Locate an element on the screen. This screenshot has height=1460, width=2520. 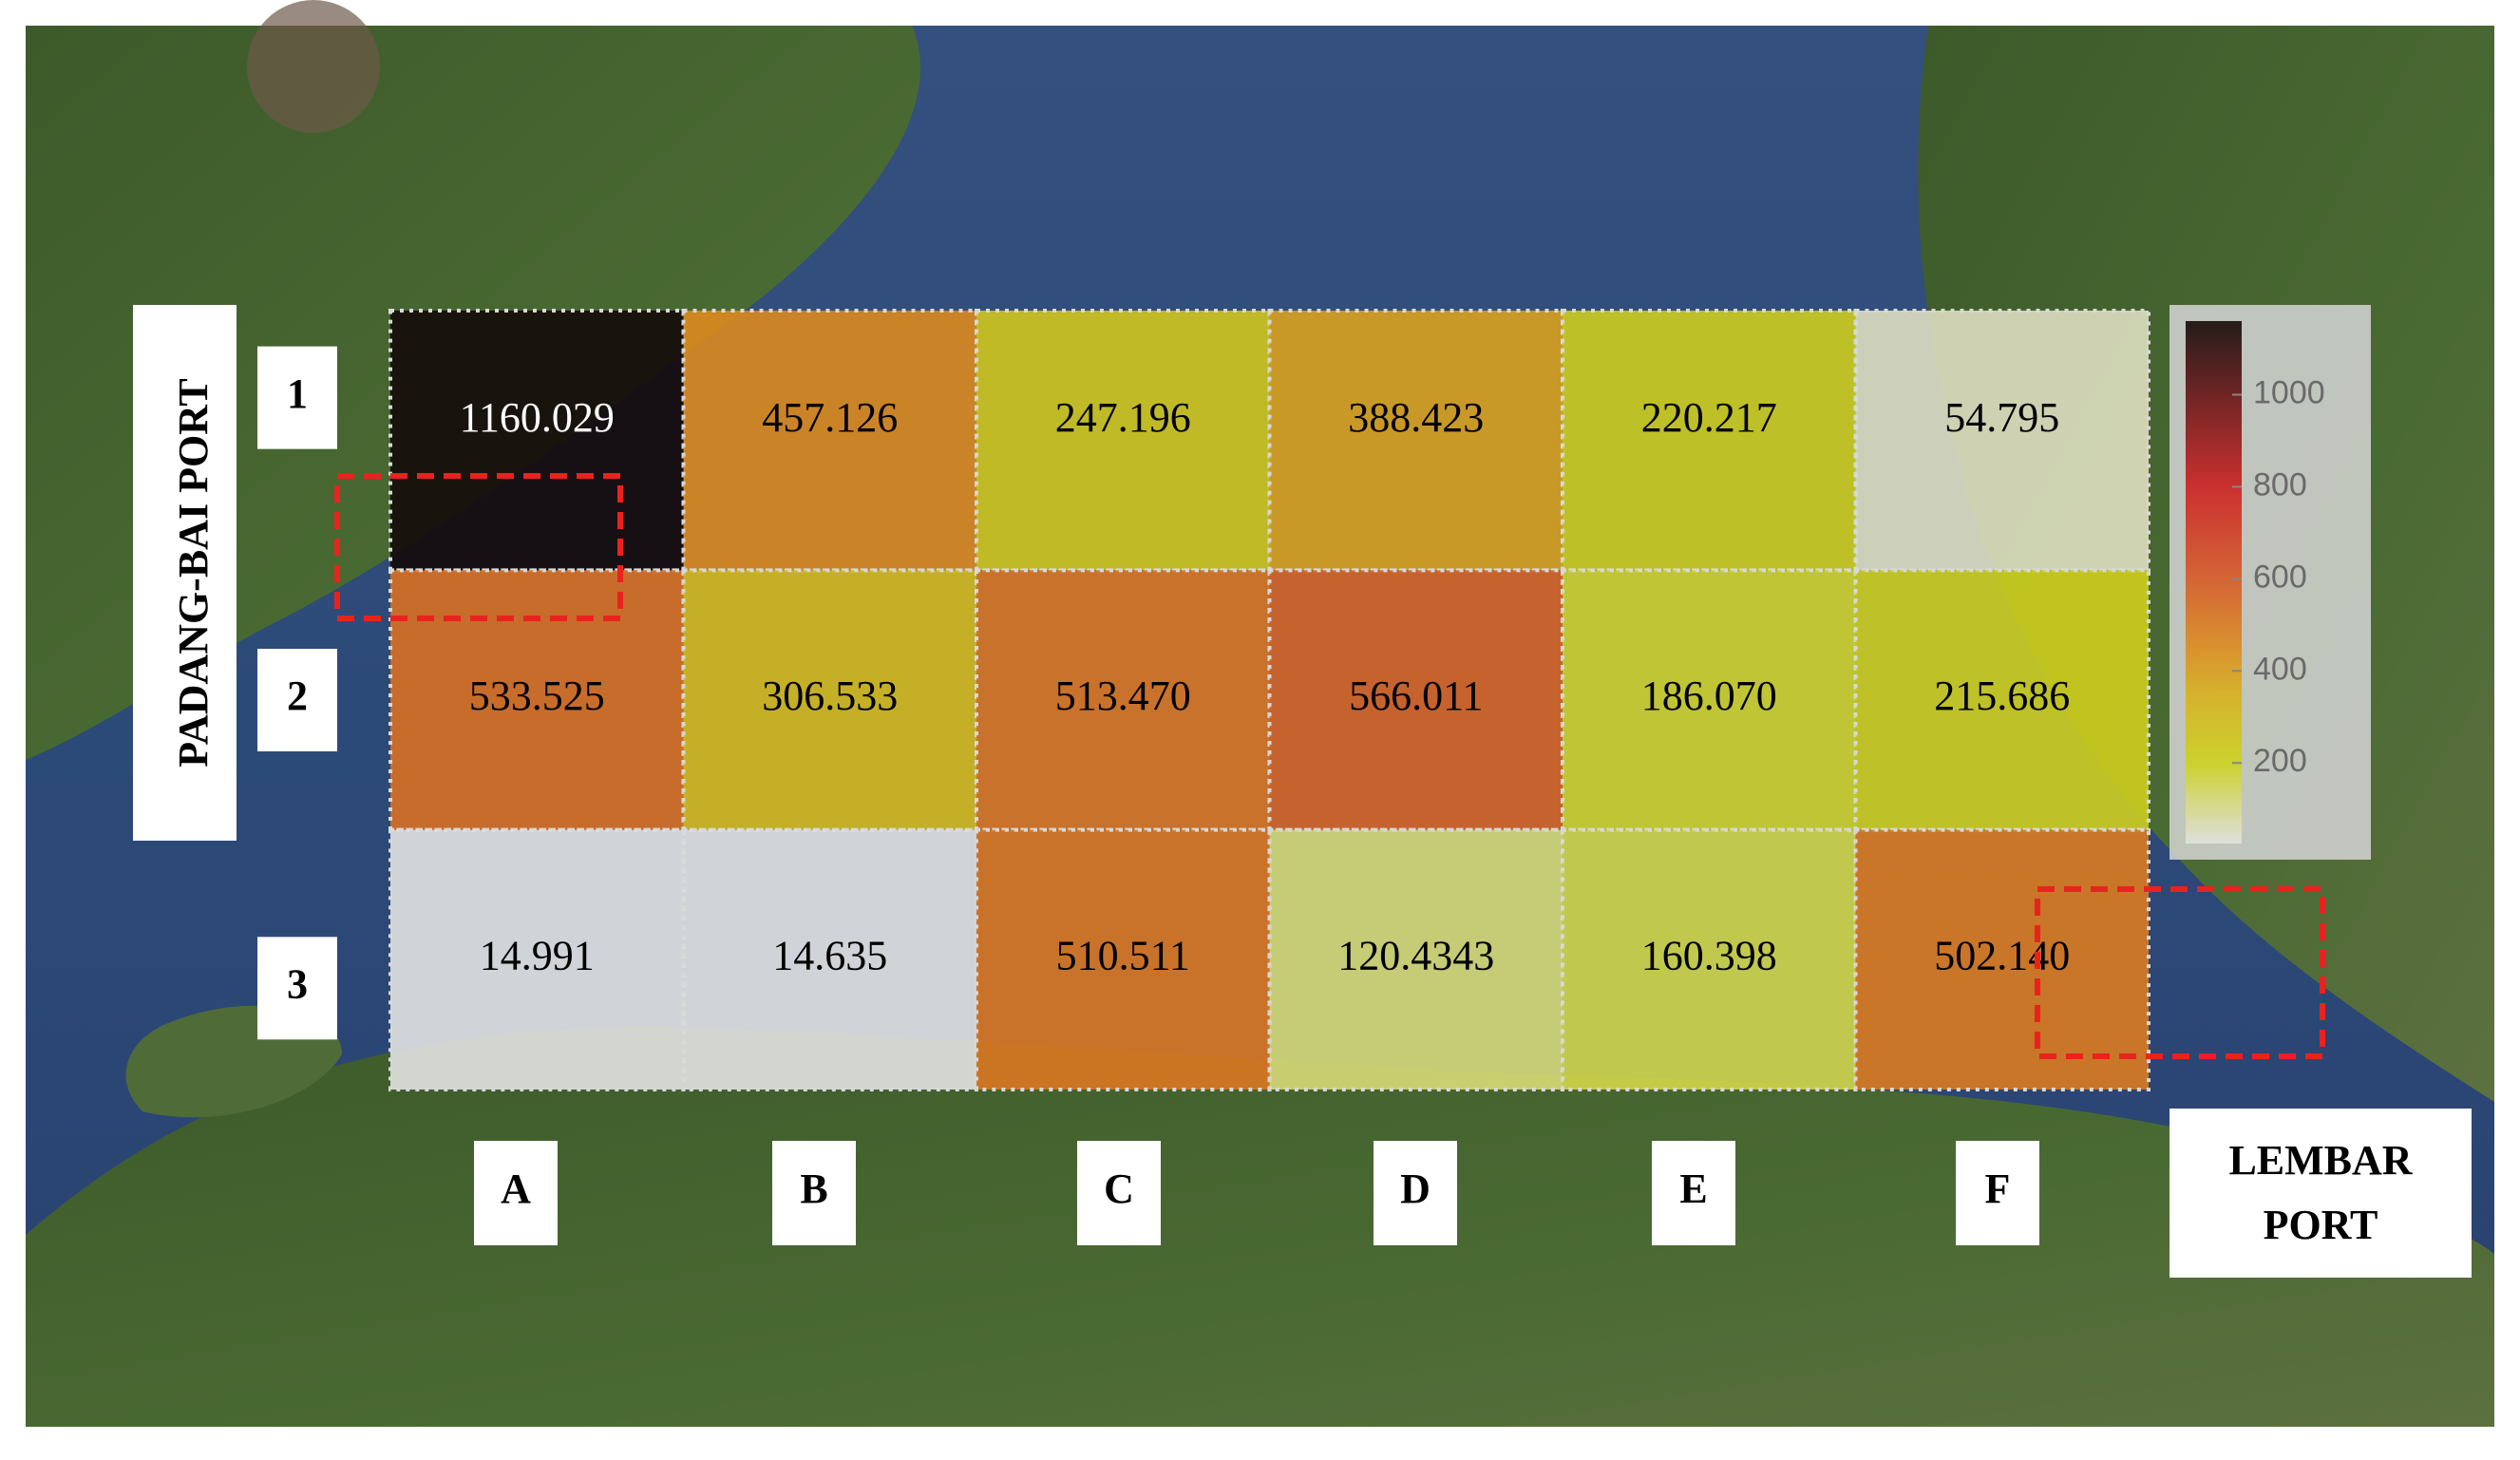
column-label: E is located at coordinates (1693, 1189).